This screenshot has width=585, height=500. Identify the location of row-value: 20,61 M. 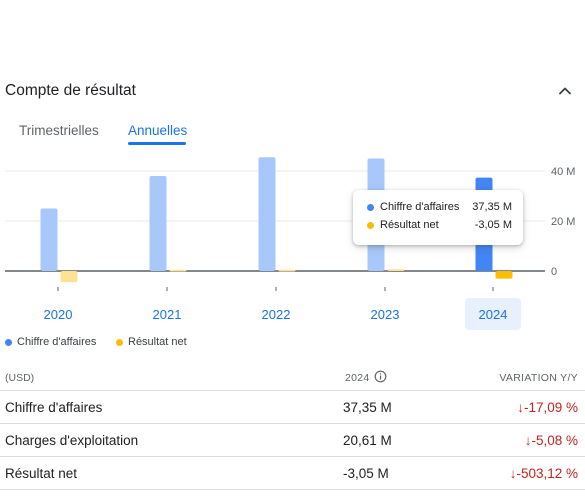
(367, 440).